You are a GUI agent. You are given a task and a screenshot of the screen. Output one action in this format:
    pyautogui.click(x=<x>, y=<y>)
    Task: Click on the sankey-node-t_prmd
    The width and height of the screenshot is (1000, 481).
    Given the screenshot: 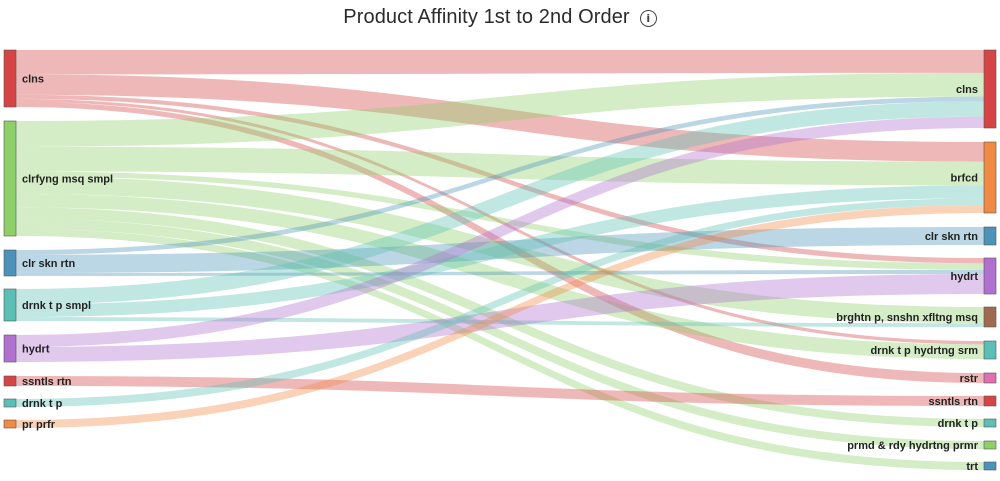 What is the action you would take?
    pyautogui.click(x=990, y=445)
    